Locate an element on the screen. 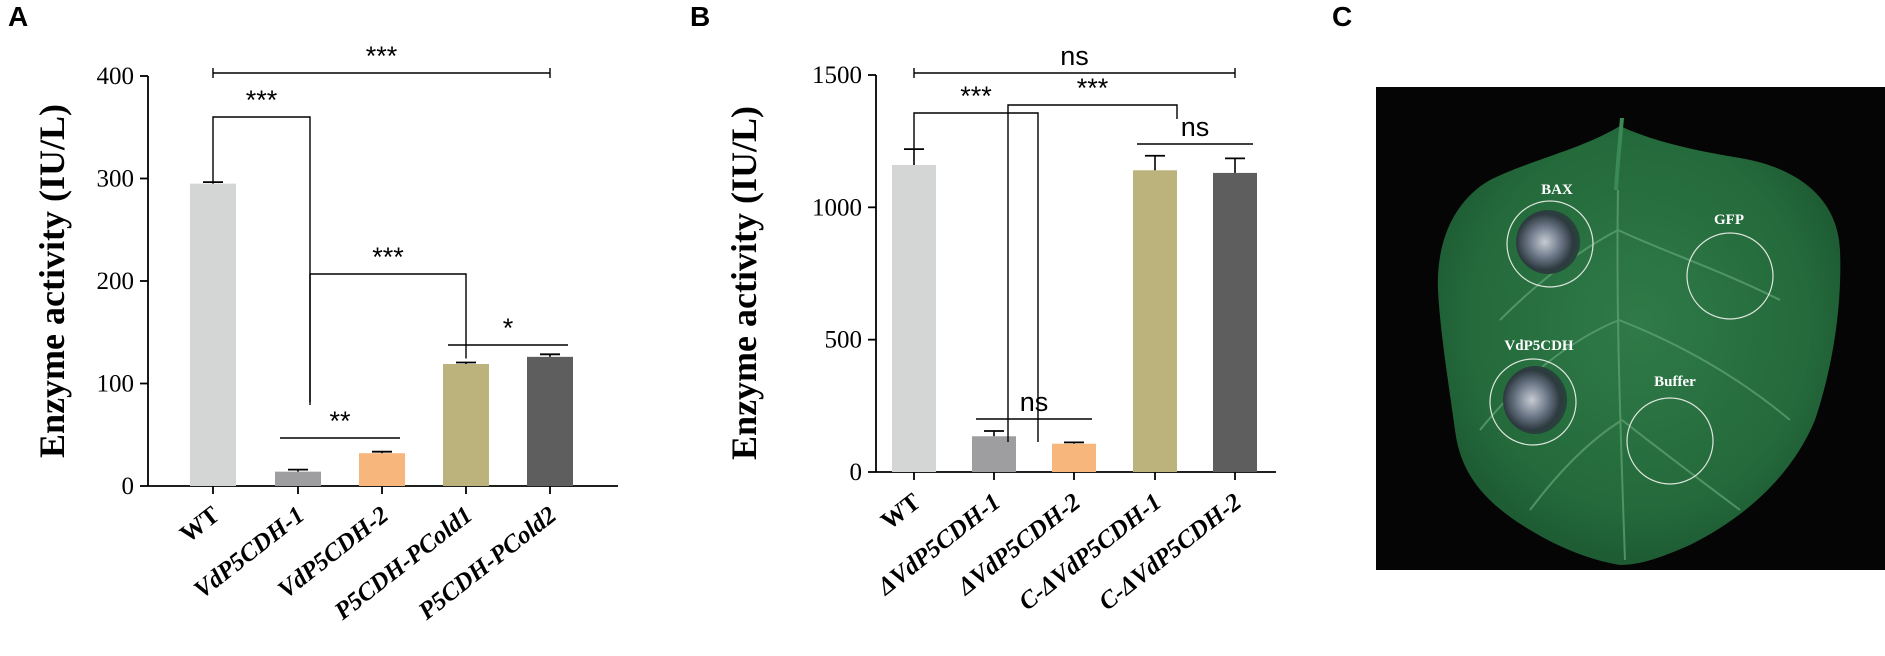  panel-letter-b: B is located at coordinates (700, 16).